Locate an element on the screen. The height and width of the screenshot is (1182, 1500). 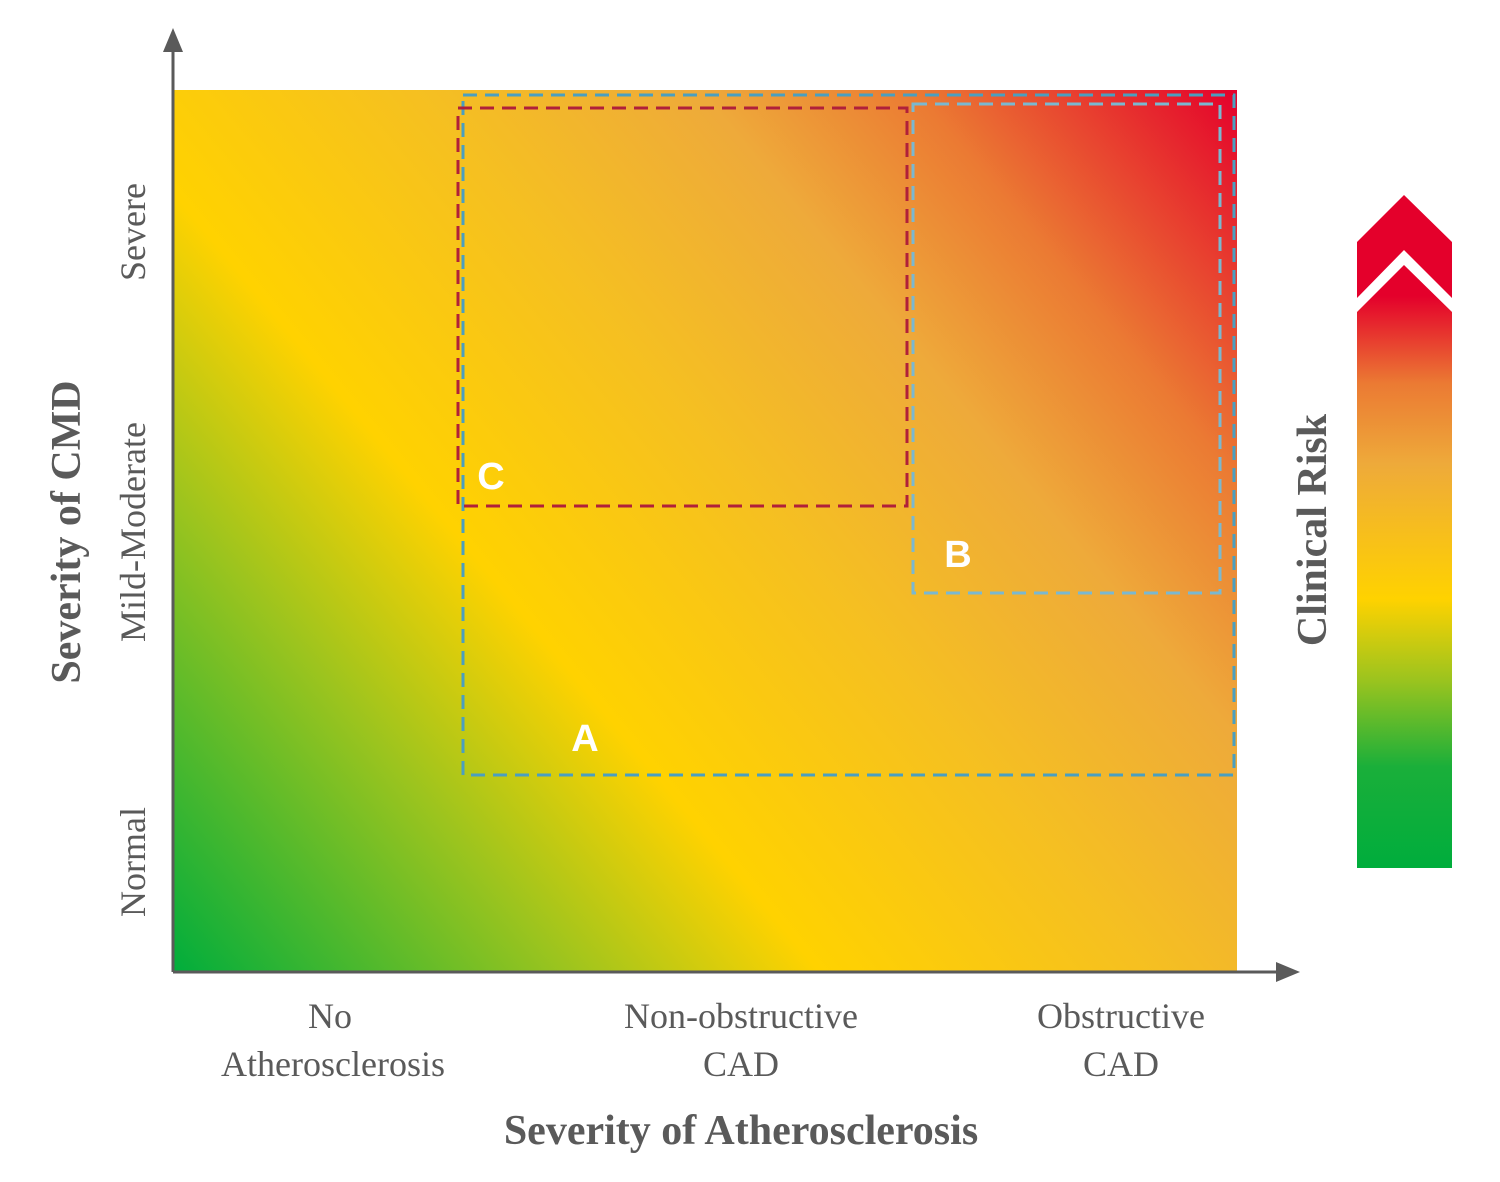
region-c-box is located at coordinates (682, 307).